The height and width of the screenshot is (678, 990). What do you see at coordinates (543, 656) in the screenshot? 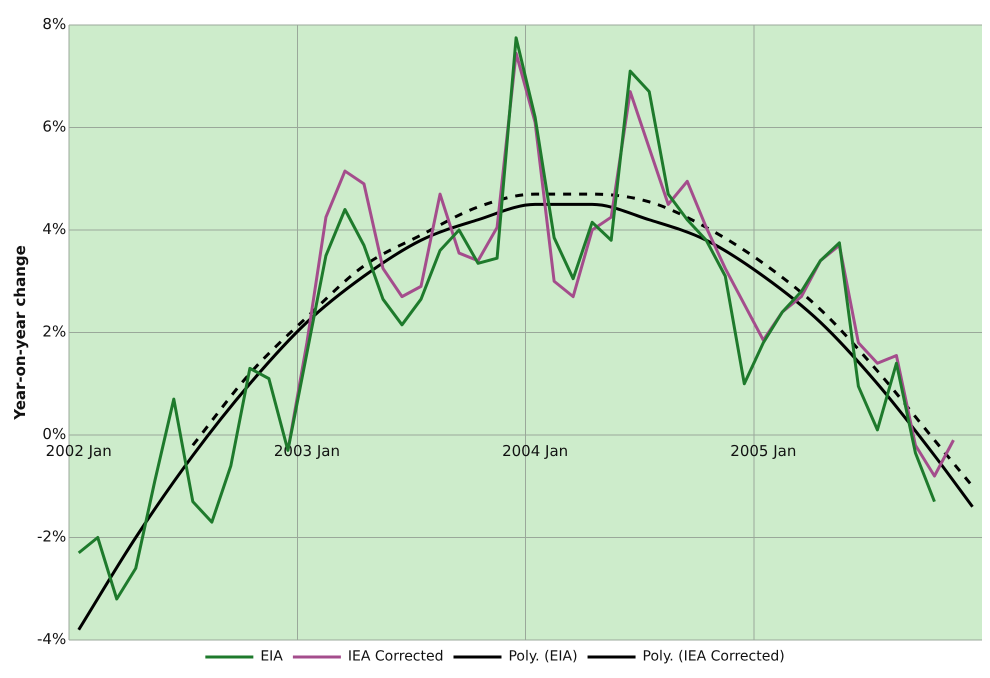
I see `legend-label: Poly. (EIA)` at bounding box center [543, 656].